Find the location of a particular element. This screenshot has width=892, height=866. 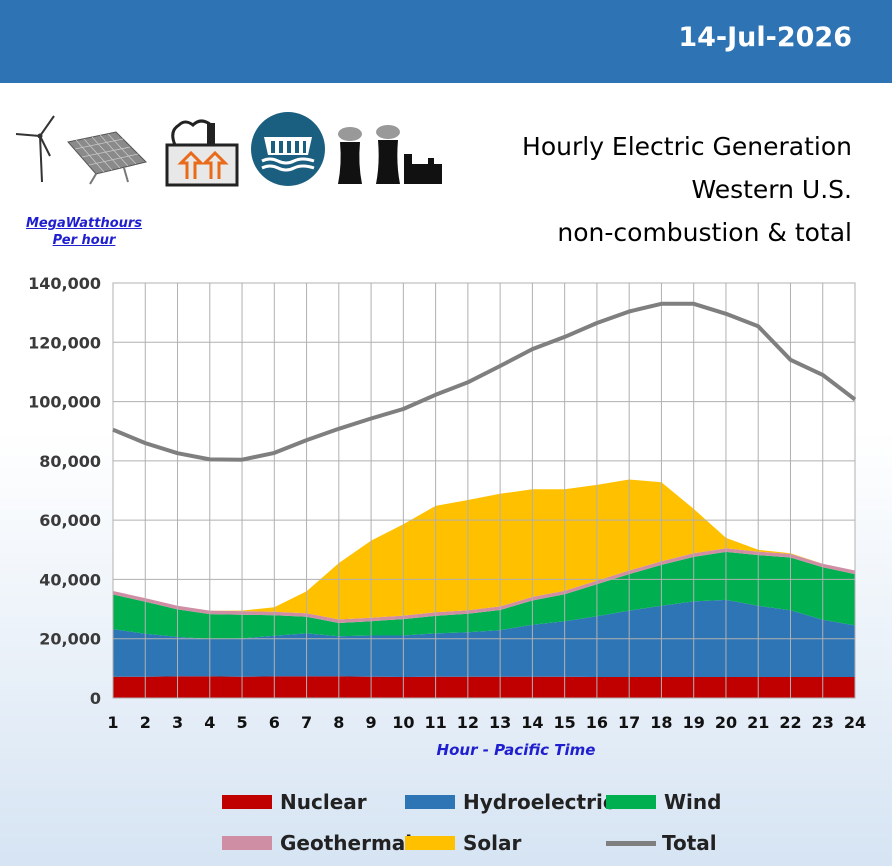

date-label: 14-Jul-2026 is located at coordinates (765, 37).